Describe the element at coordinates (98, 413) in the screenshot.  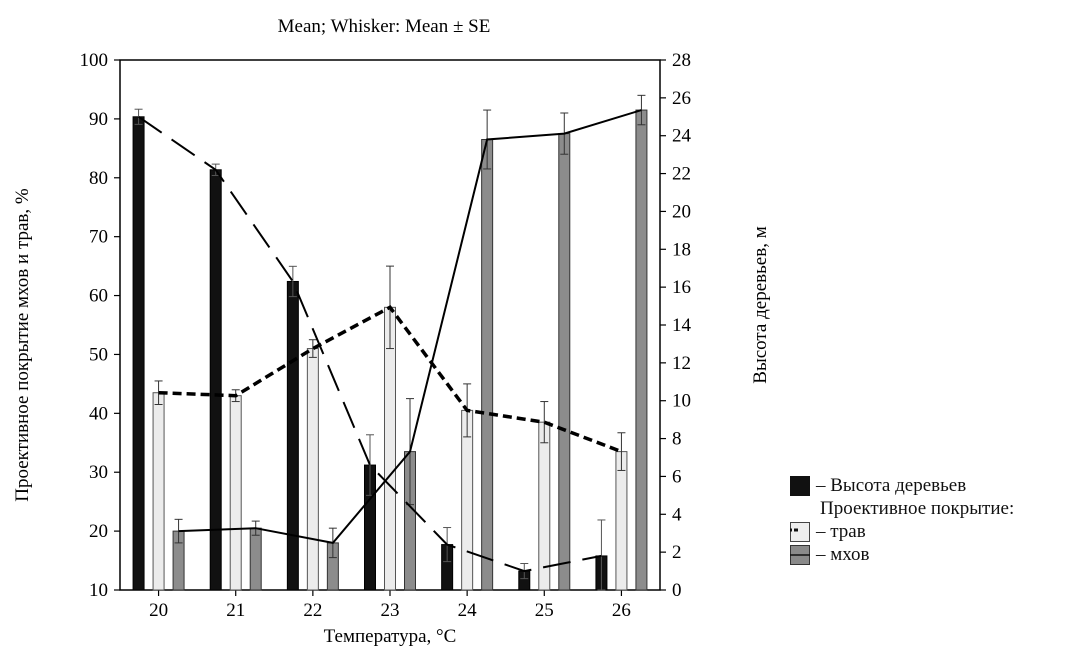
I see `y-left-tick-label: 40` at that location.